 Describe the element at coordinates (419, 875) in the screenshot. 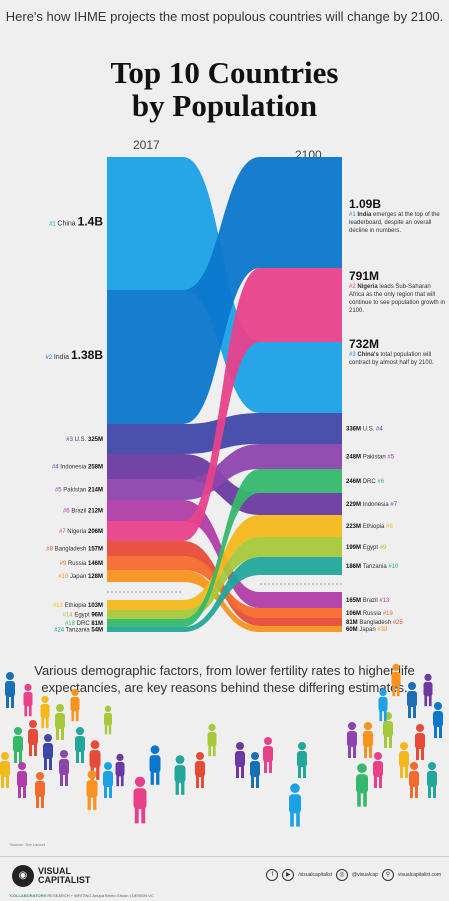

I see `social-handle-3: visualcapitalist.com` at that location.